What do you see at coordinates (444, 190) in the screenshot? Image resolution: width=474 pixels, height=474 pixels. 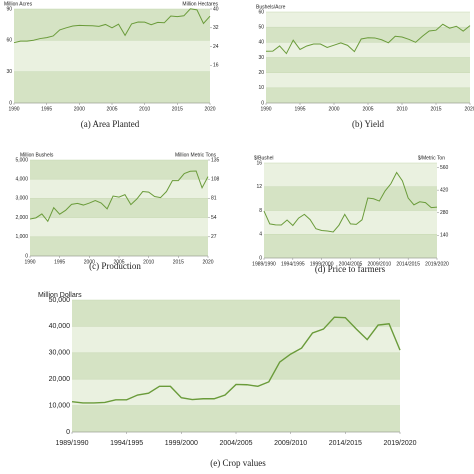 I see `y2-tick-label: 420` at bounding box center [444, 190].